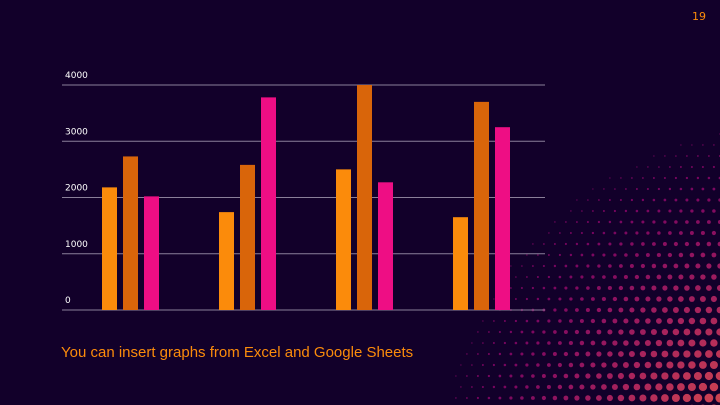  What do you see at coordinates (699, 16) in the screenshot?
I see `page-number: 19` at bounding box center [699, 16].